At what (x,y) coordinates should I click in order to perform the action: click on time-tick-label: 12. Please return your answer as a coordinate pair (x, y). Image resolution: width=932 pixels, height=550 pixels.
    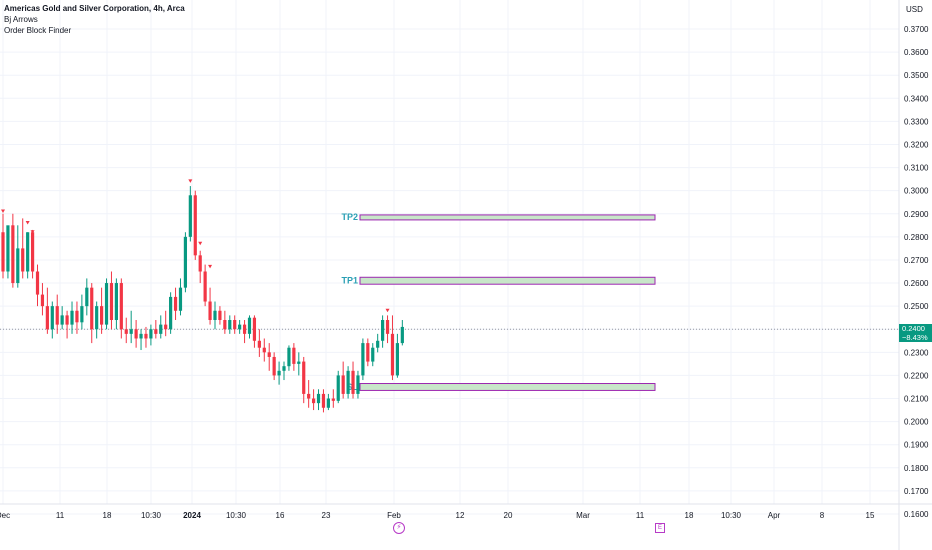
    Looking at the image, I should click on (460, 515).